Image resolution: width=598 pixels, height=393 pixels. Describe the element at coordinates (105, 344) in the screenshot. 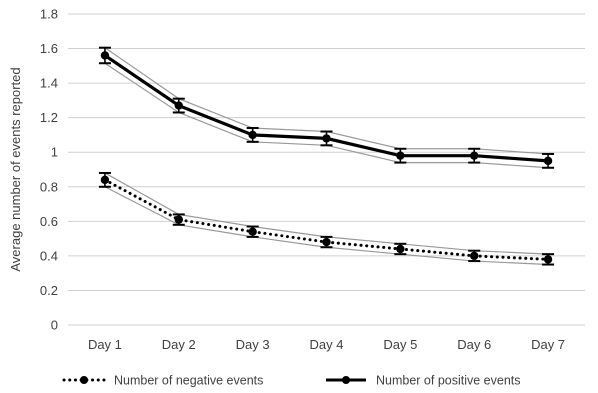

I see `x-tick-label: Day 1` at that location.